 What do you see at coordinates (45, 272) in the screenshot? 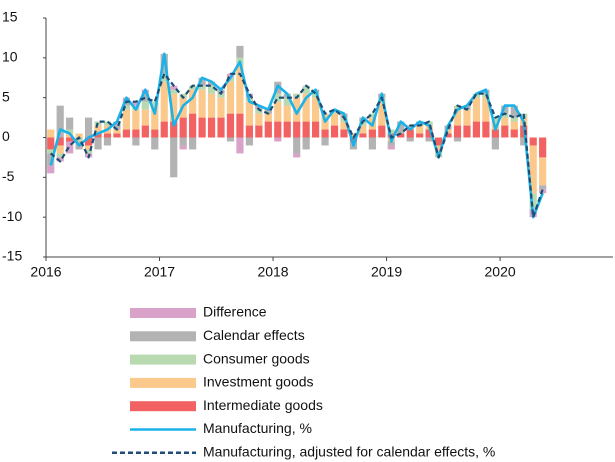
I see `x-tick-label: 2016` at bounding box center [45, 272].